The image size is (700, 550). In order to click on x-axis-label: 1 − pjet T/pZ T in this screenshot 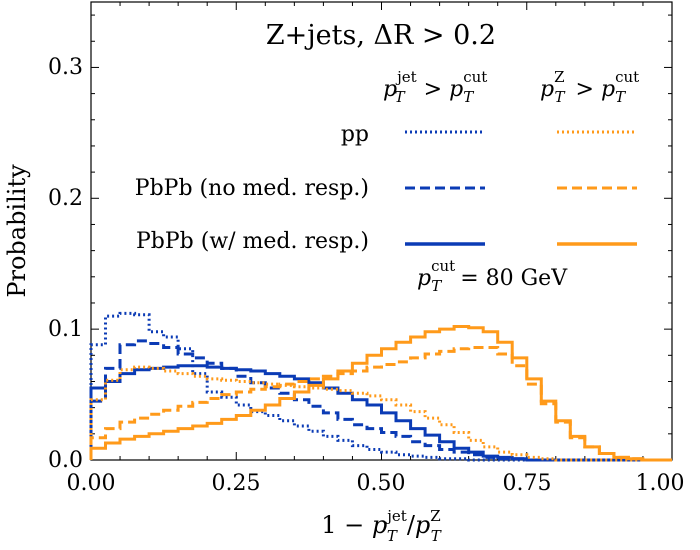, I will do `click(381, 526)`.